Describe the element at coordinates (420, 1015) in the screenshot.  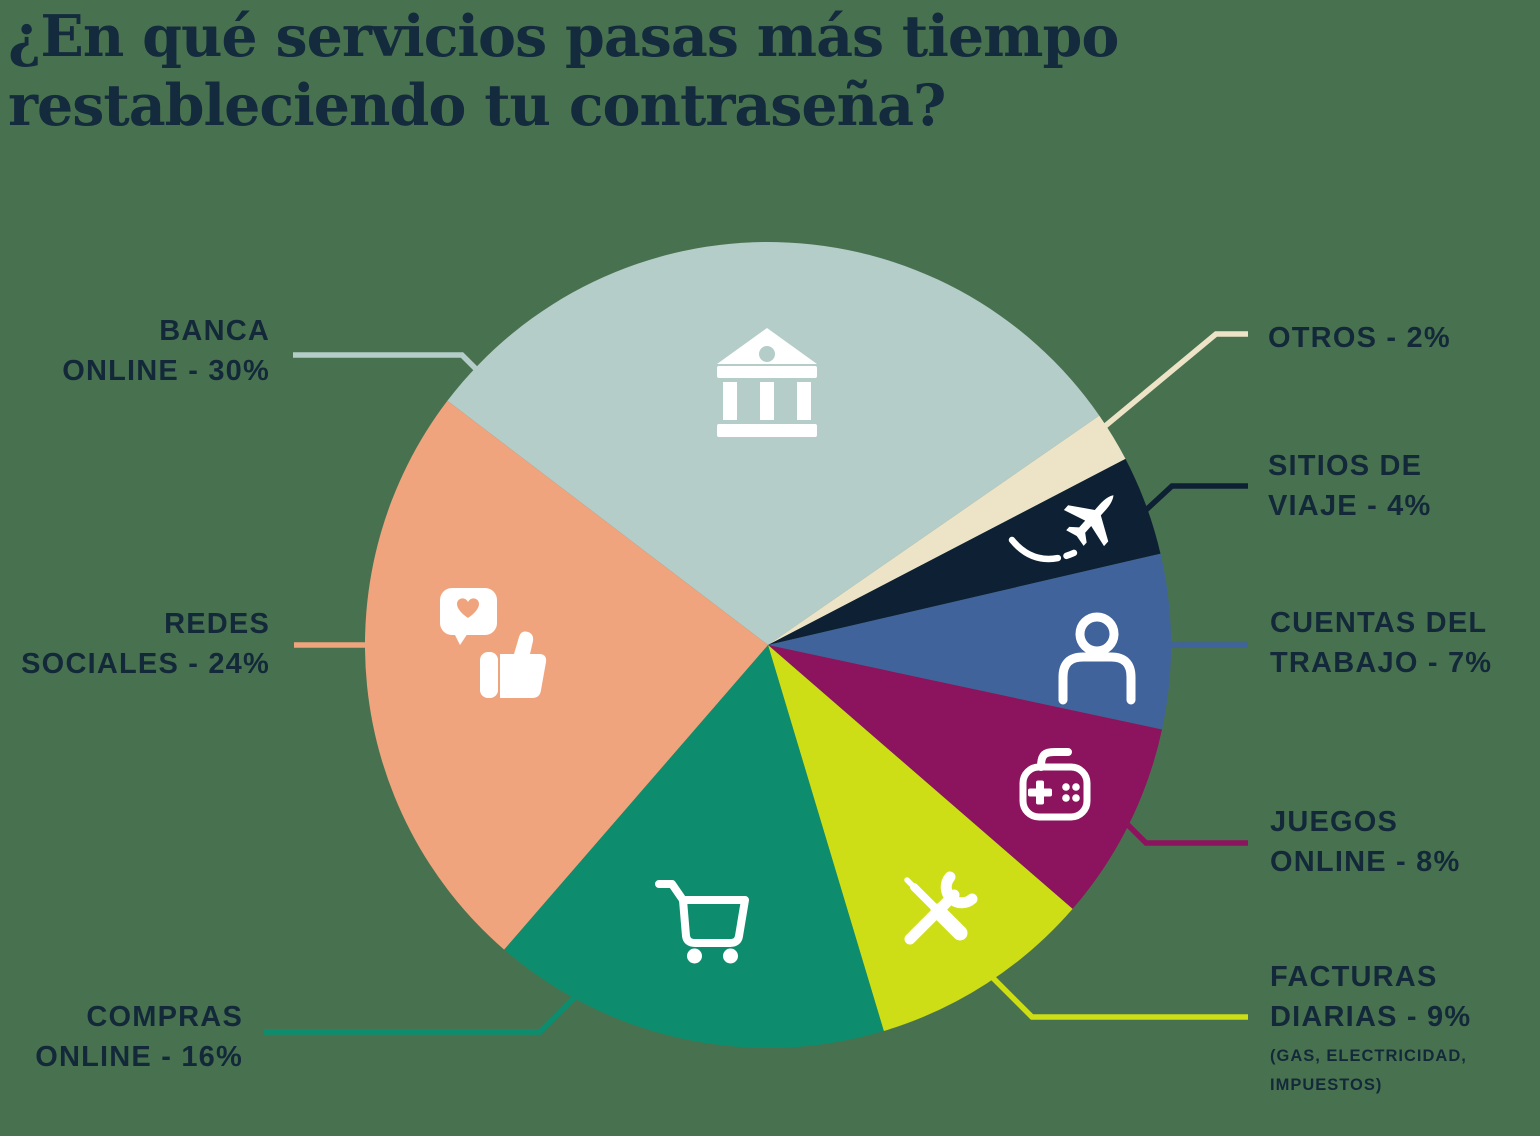
I see `leader-line-compras` at that location.